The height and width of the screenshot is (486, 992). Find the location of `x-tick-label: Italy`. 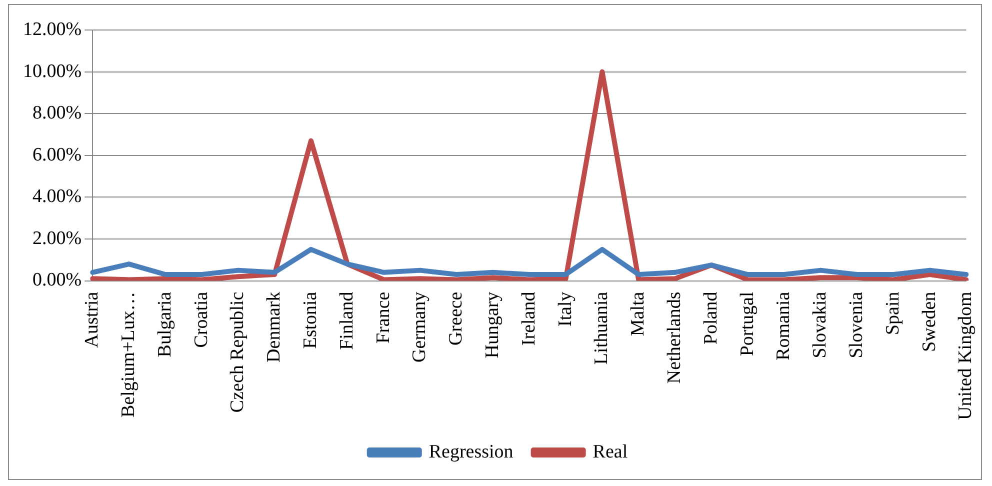

x-tick-label: Italy is located at coordinates (565, 309).